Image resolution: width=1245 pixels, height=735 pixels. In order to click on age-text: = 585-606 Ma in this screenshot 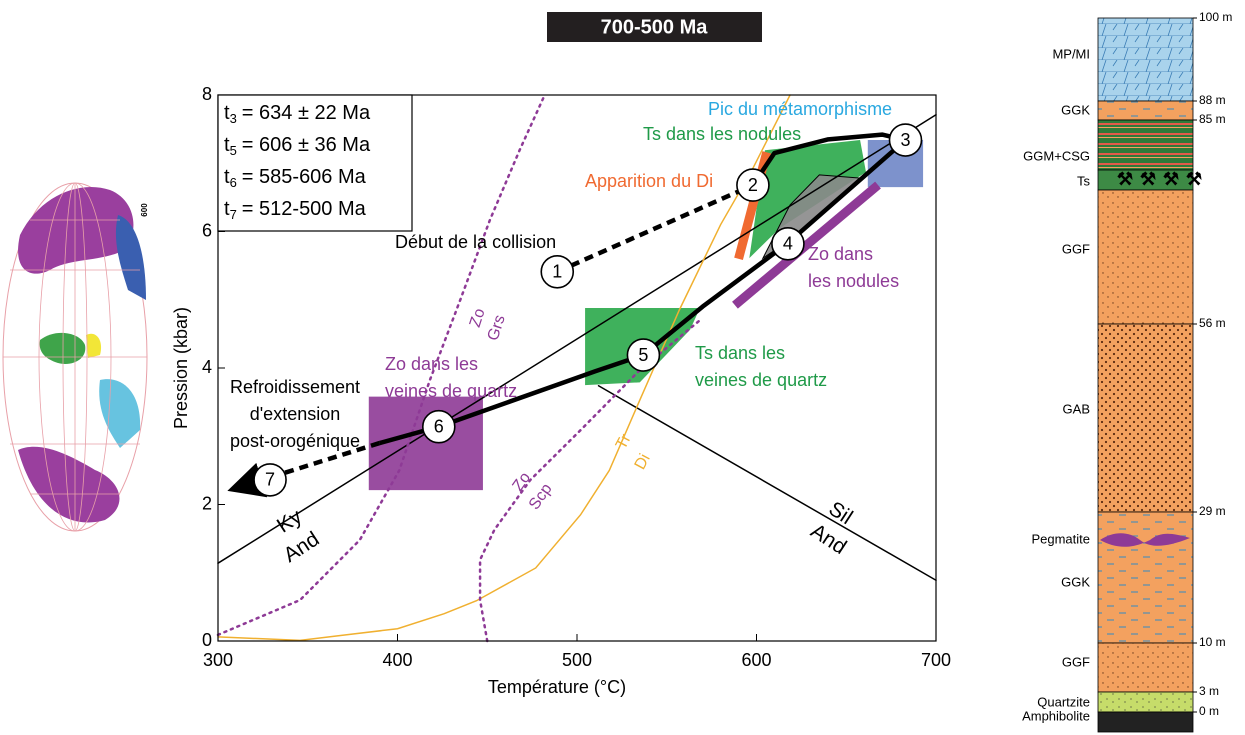, I will do `click(304, 177)`.